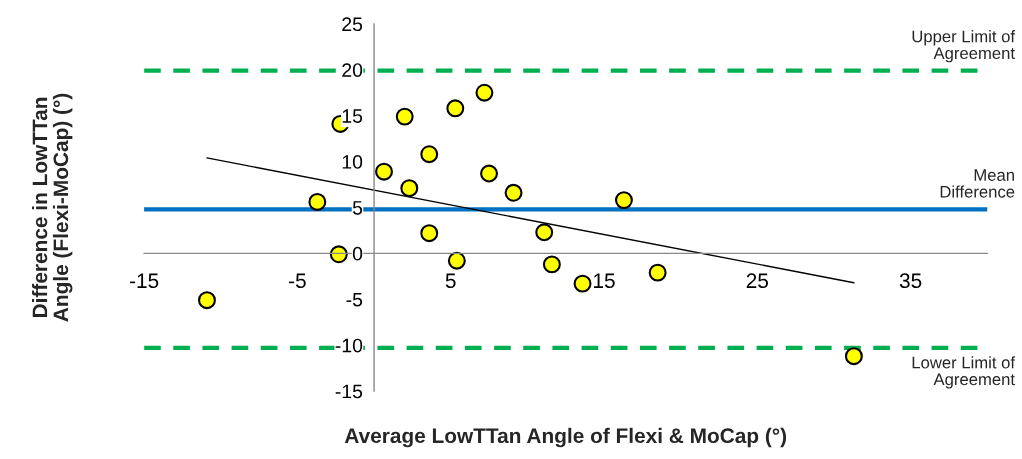  Describe the element at coordinates (757, 281) in the screenshot. I see `x-tick-label: 25` at that location.